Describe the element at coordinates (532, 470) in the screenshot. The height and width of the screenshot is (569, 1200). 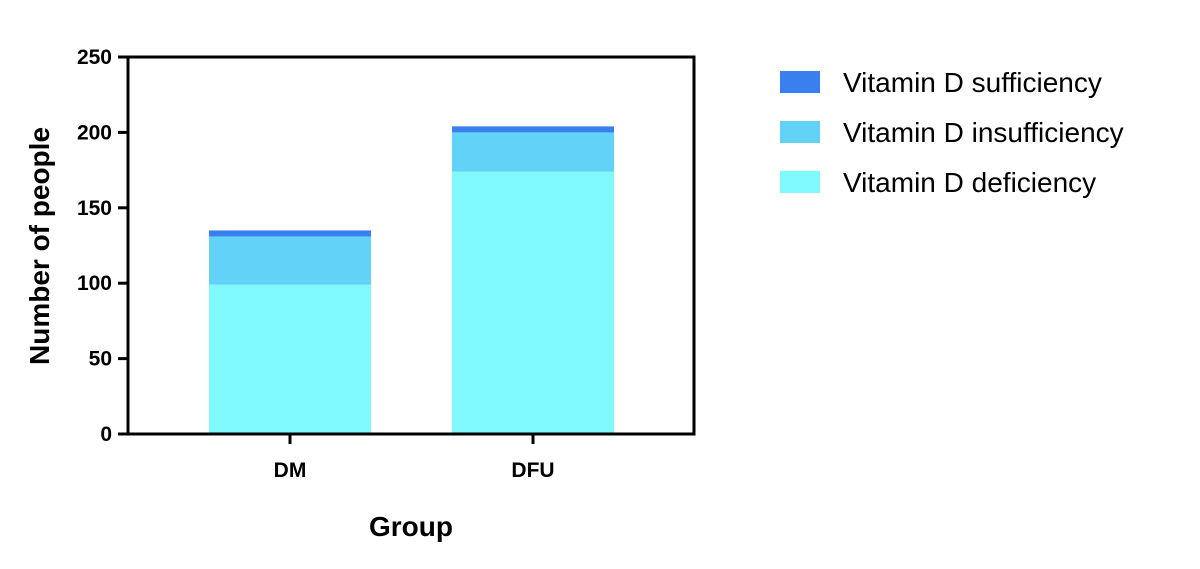
I see `x-tick-label: DFU` at that location.